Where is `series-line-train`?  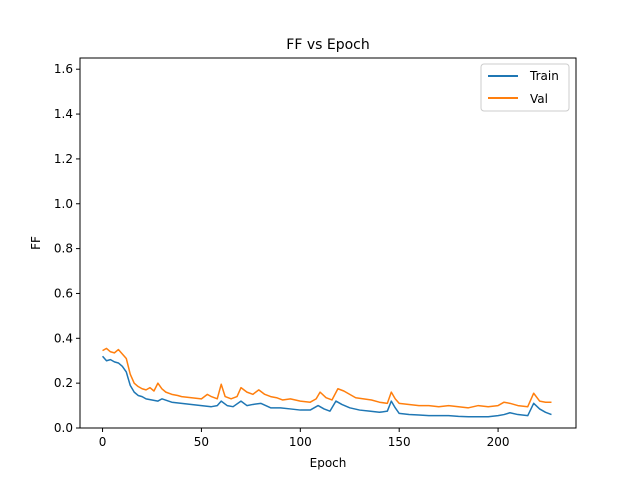 series-line-train is located at coordinates (326, 386).